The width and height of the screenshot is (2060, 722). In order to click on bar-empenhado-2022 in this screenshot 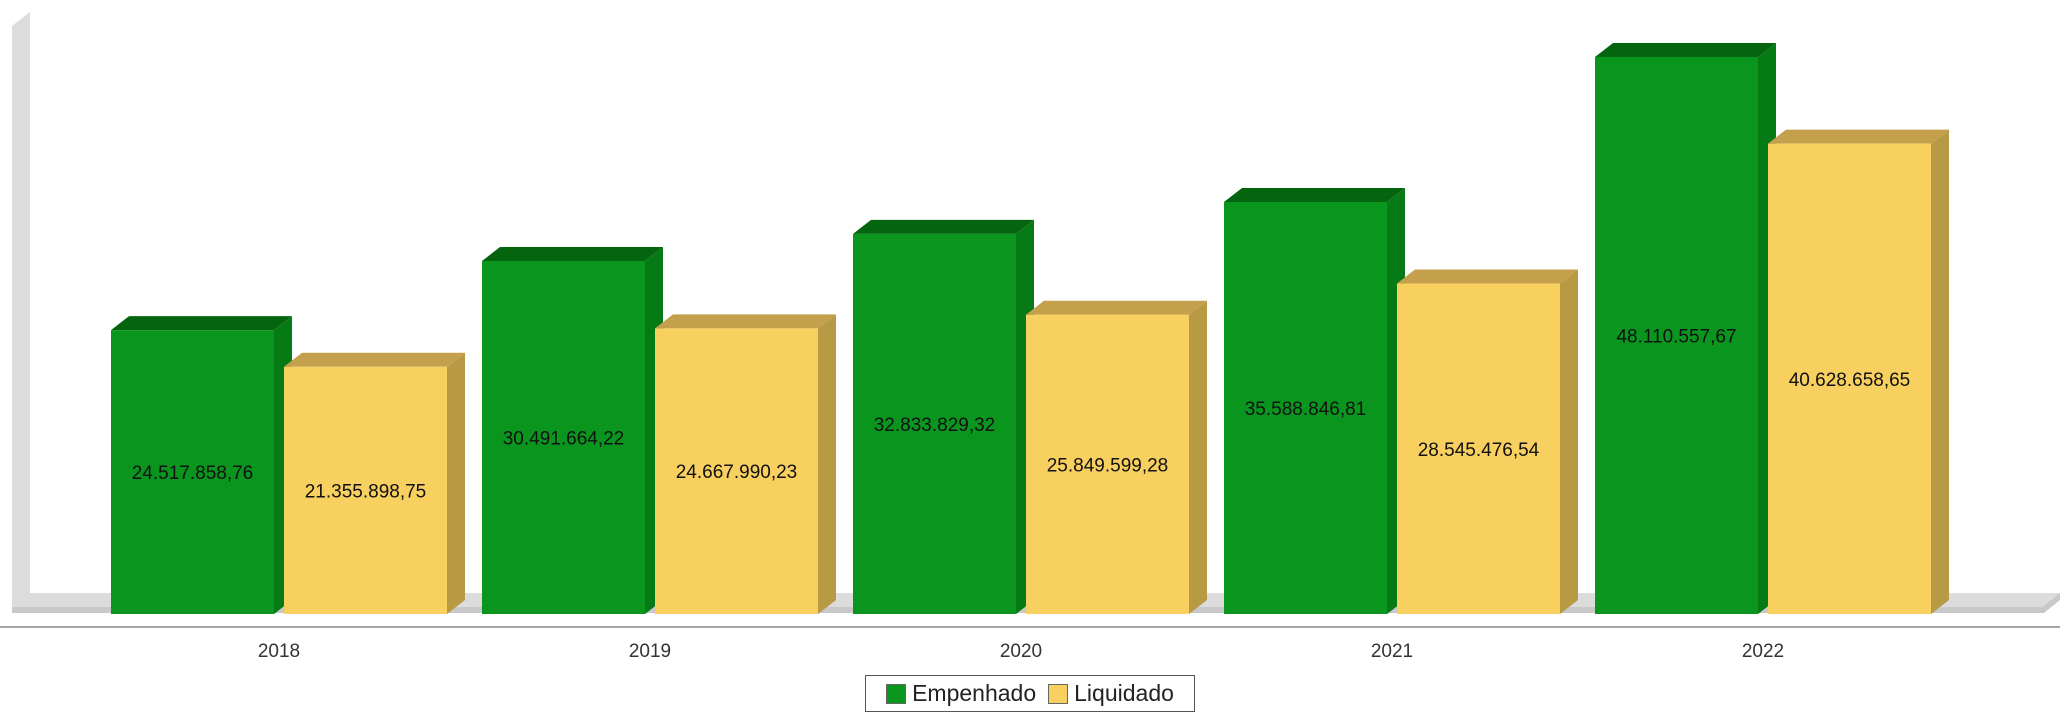, I will do `click(1685, 328)`.